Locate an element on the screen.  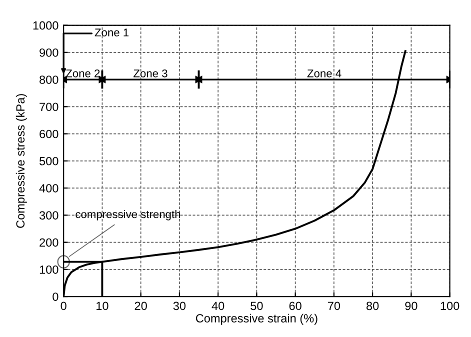
x-tick-label: 40 is located at coordinates (218, 306).